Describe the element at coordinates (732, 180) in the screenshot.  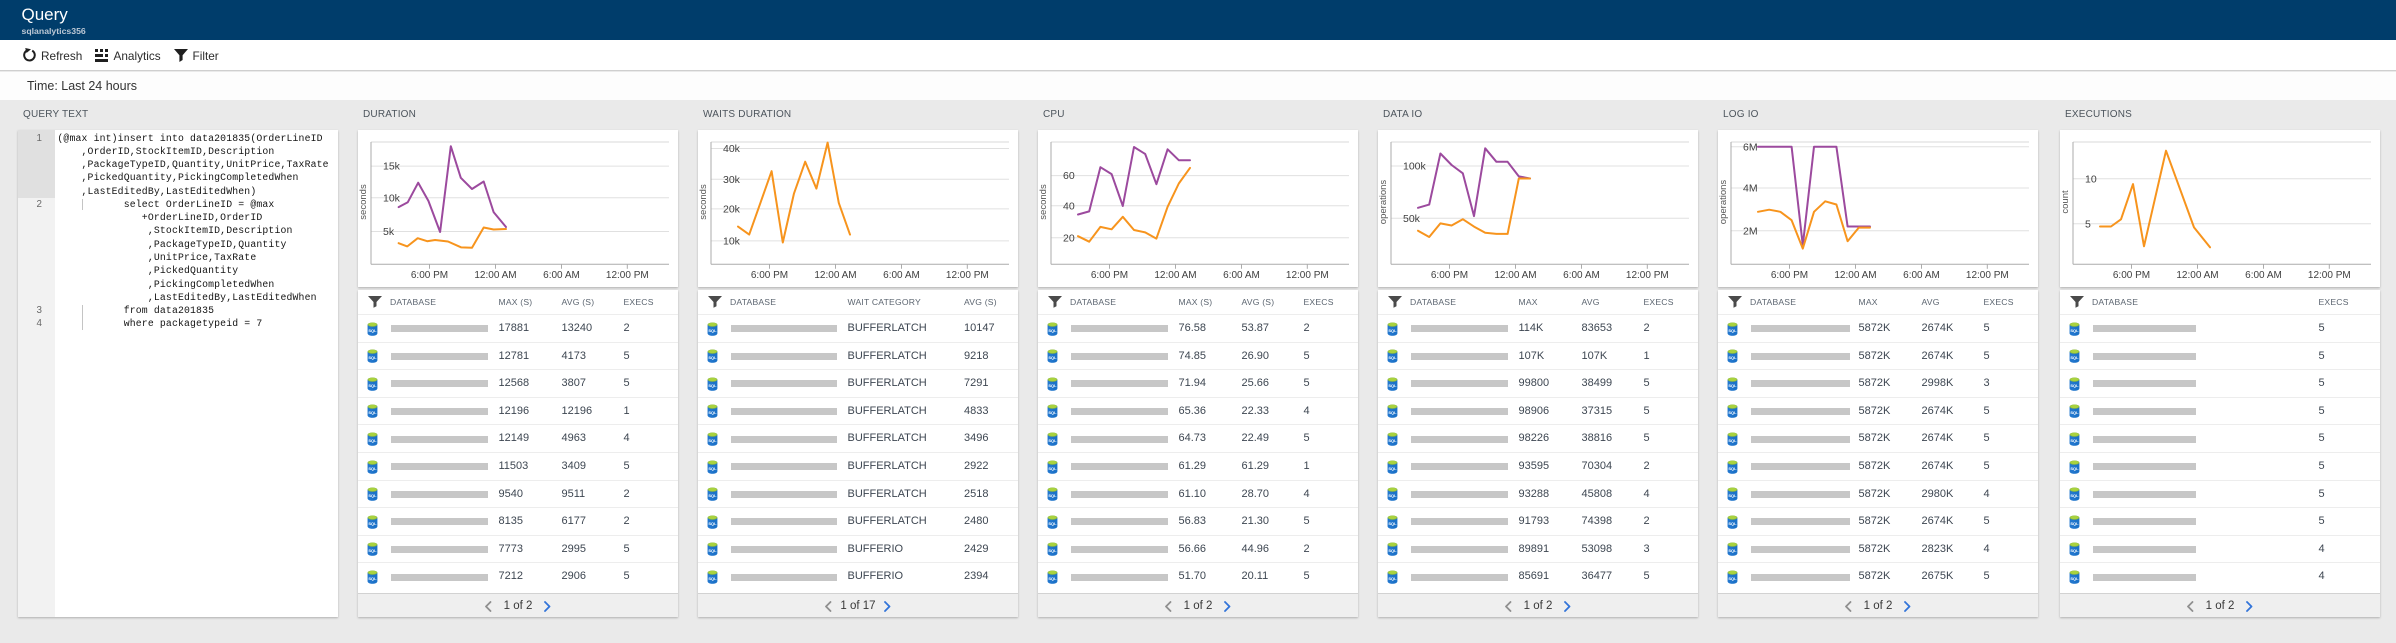
I see `svg-text: 30k` at that location.